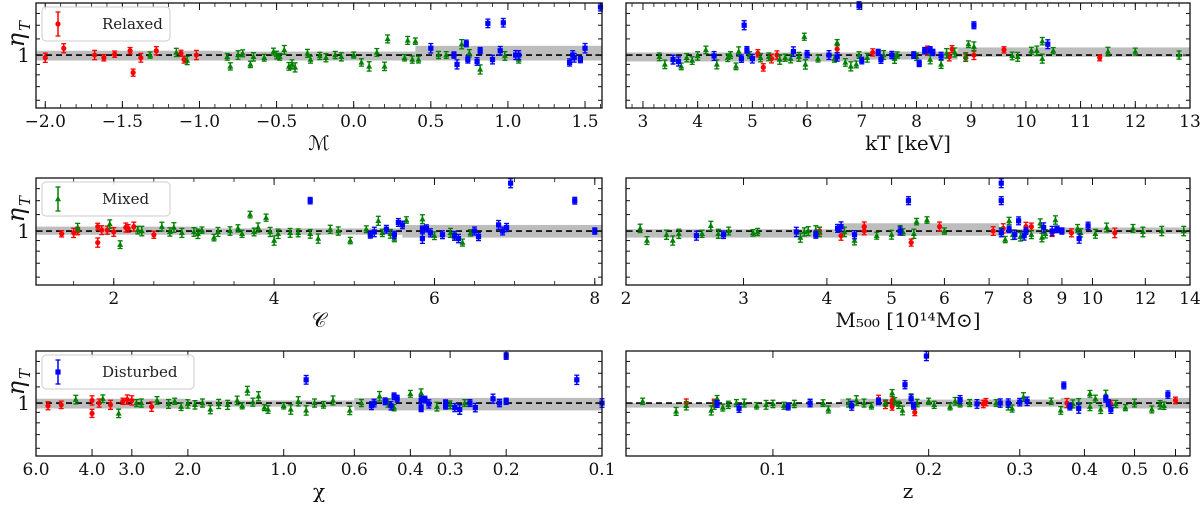 The height and width of the screenshot is (512, 1200). Describe the element at coordinates (594, 299) in the screenshot. I see `x-tick-label: 8` at that location.